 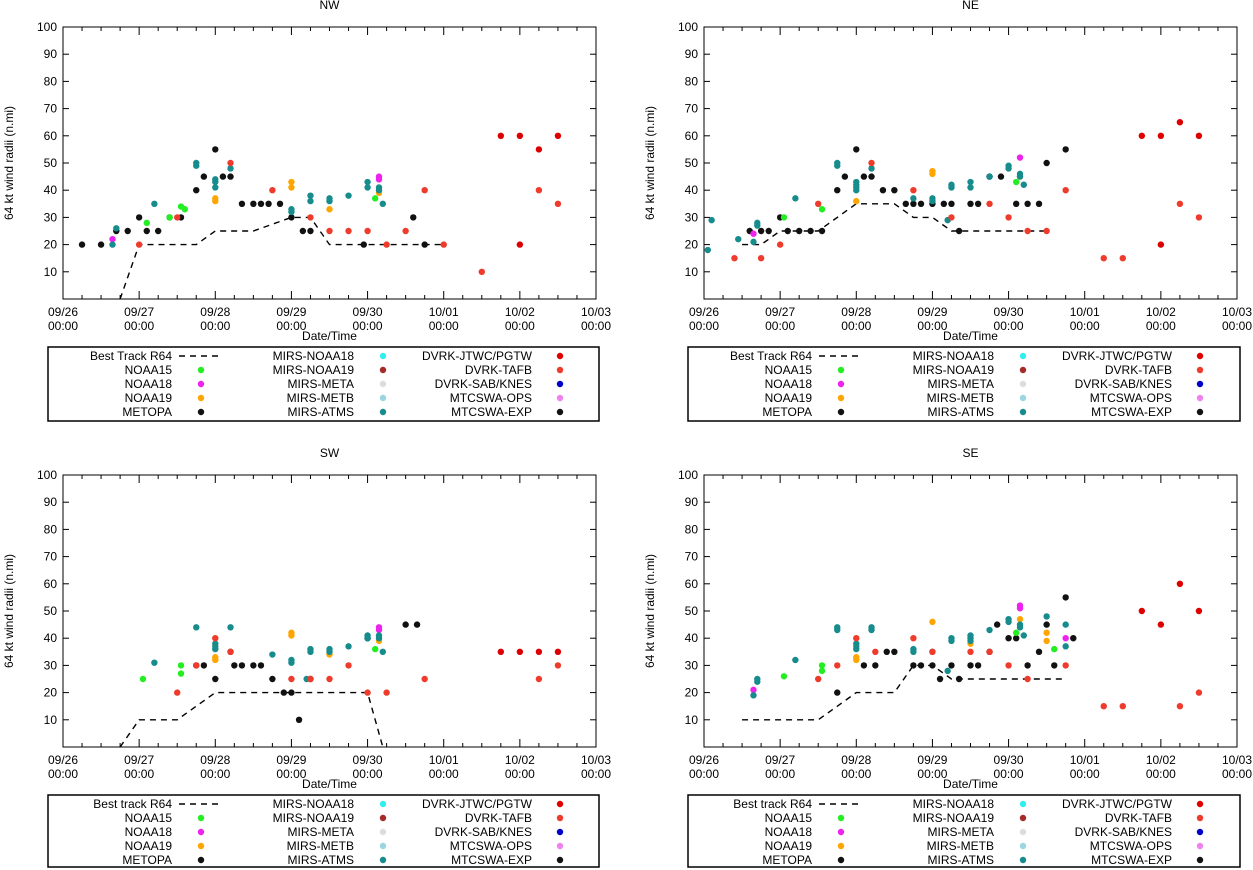 What do you see at coordinates (498, 370) in the screenshot?
I see `legend-label: DVRK-TAFB` at bounding box center [498, 370].